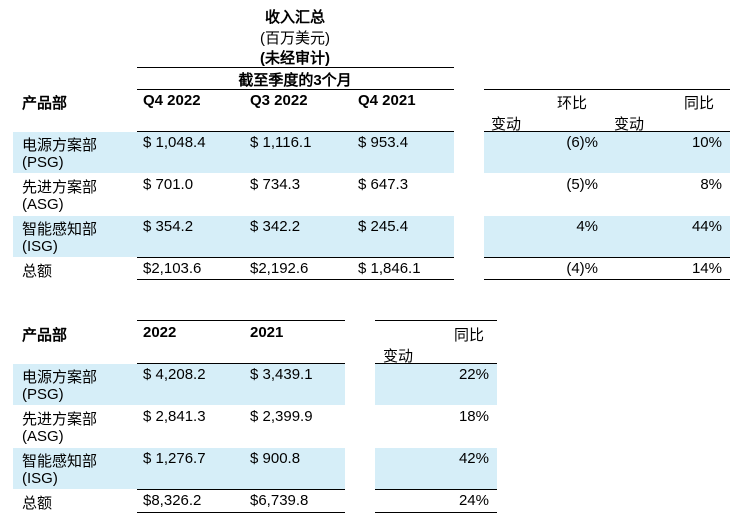 This screenshot has width=739, height=518. What do you see at coordinates (279, 500) in the screenshot?
I see `total-2021: $6,739.8` at bounding box center [279, 500].